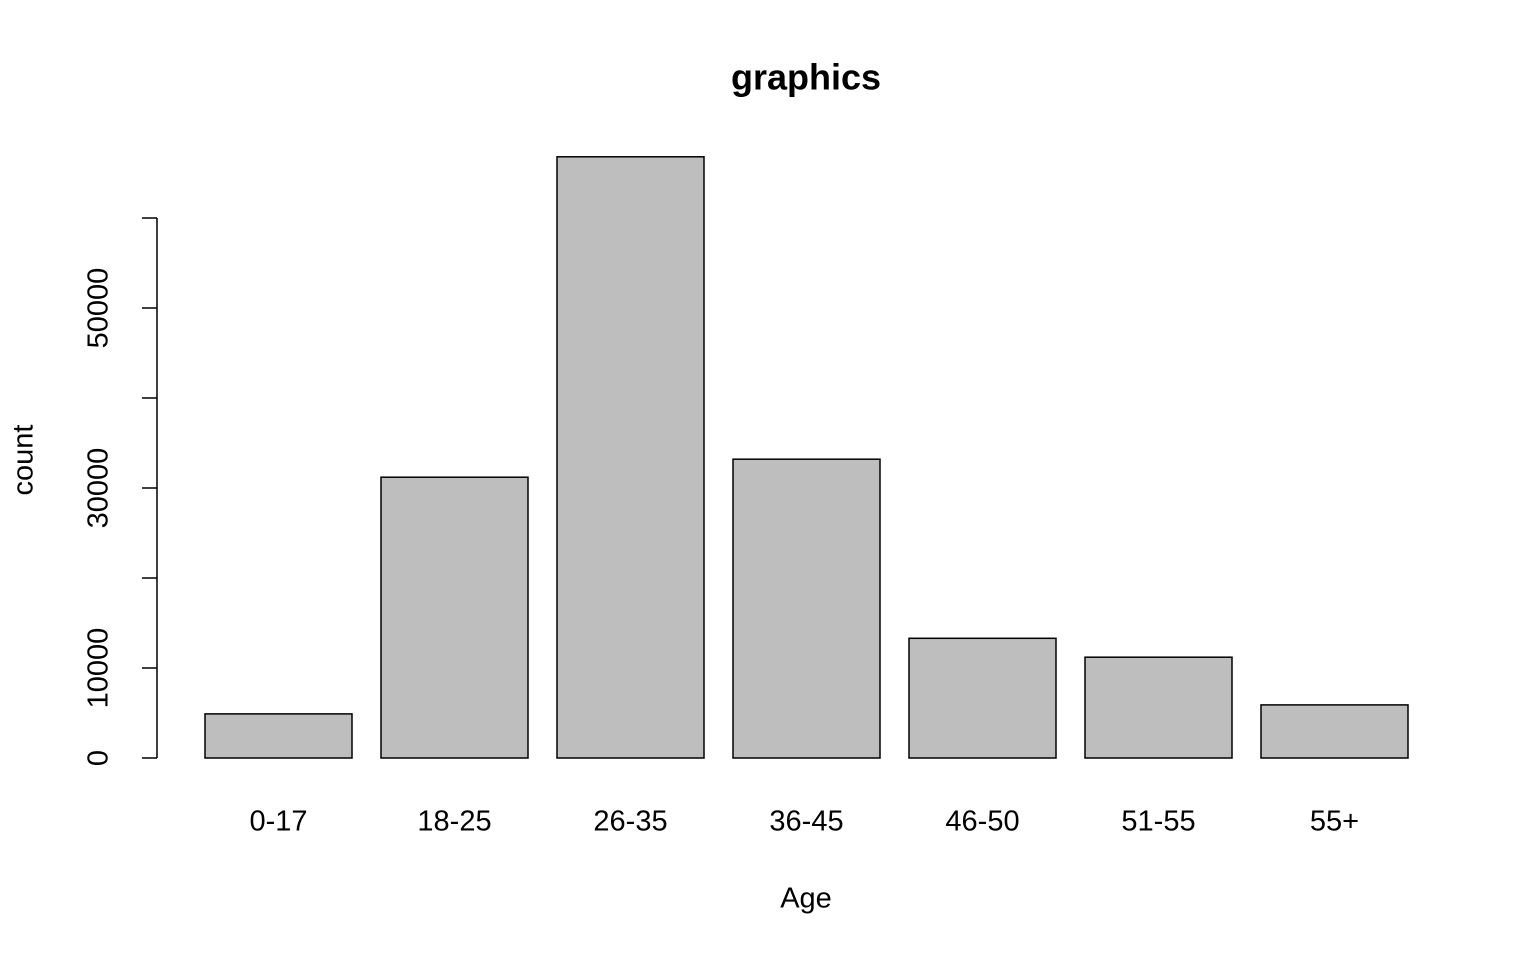 The width and height of the screenshot is (1536, 960). What do you see at coordinates (99, 308) in the screenshot?
I see `y-tick-label: 50000` at bounding box center [99, 308].